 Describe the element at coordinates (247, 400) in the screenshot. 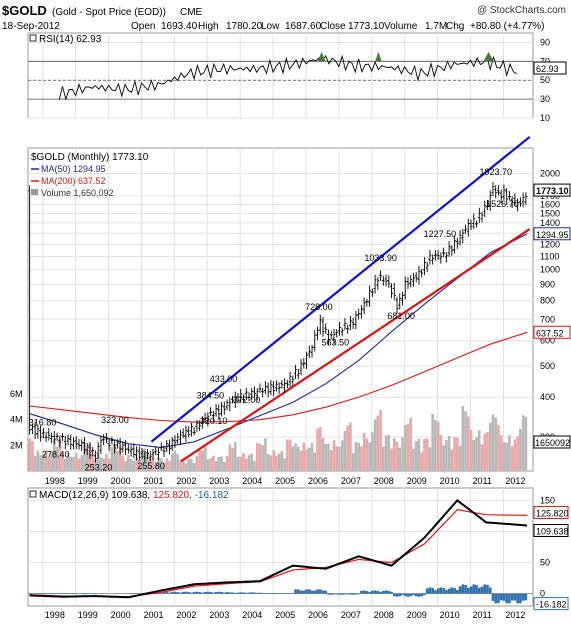

I see `price-annotation: 372.00` at that location.